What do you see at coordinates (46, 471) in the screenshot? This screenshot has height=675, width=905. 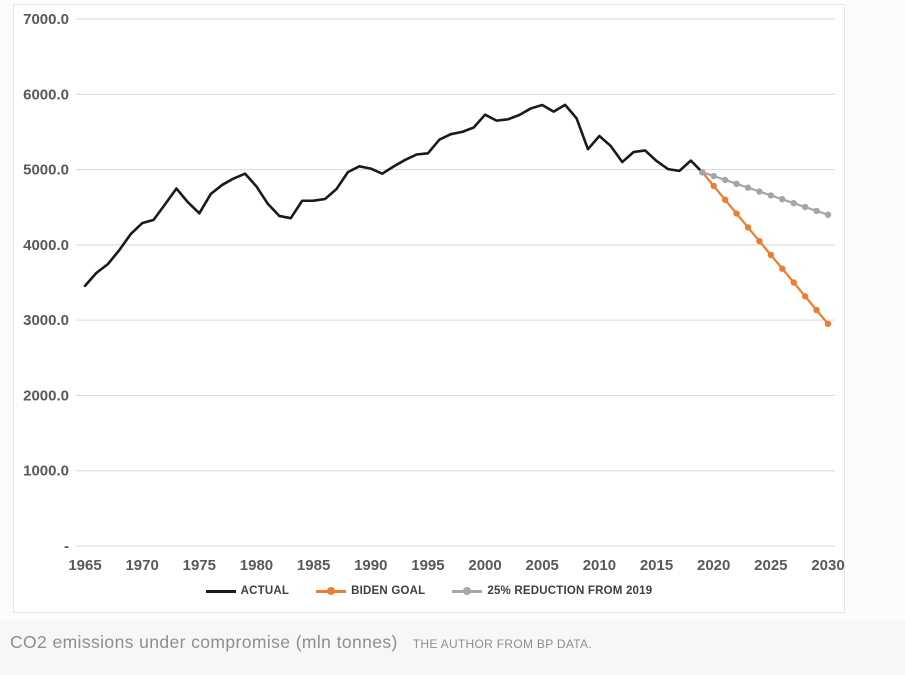 I see `y-axis-tick-label: 1000.0` at bounding box center [46, 471].